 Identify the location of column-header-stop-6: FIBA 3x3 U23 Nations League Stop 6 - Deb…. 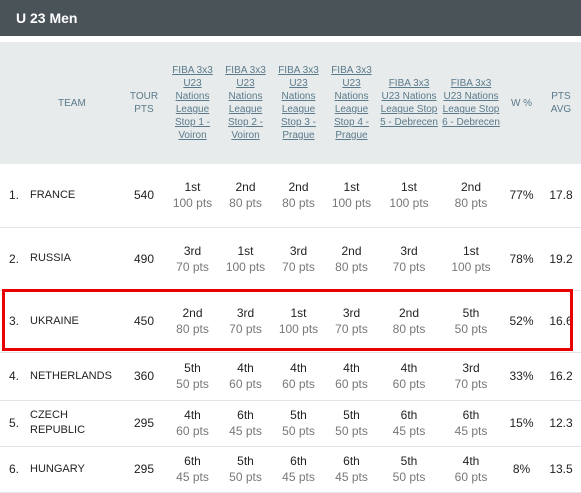
(471, 103).